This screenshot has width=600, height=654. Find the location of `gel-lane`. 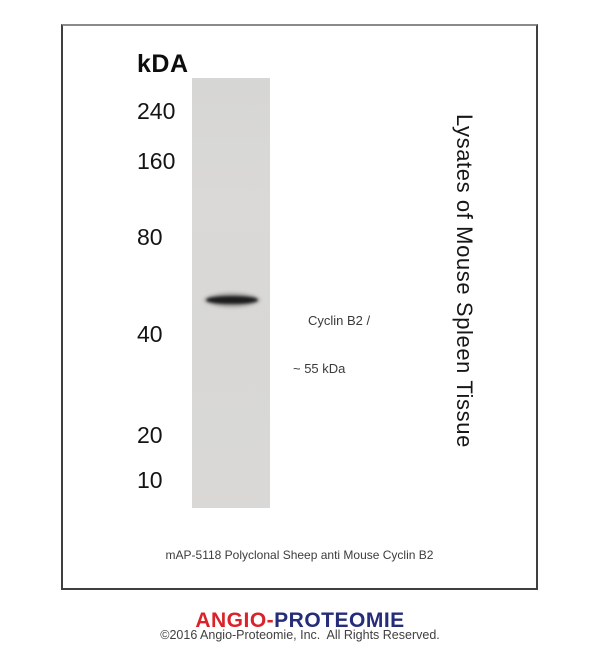

gel-lane is located at coordinates (231, 293).